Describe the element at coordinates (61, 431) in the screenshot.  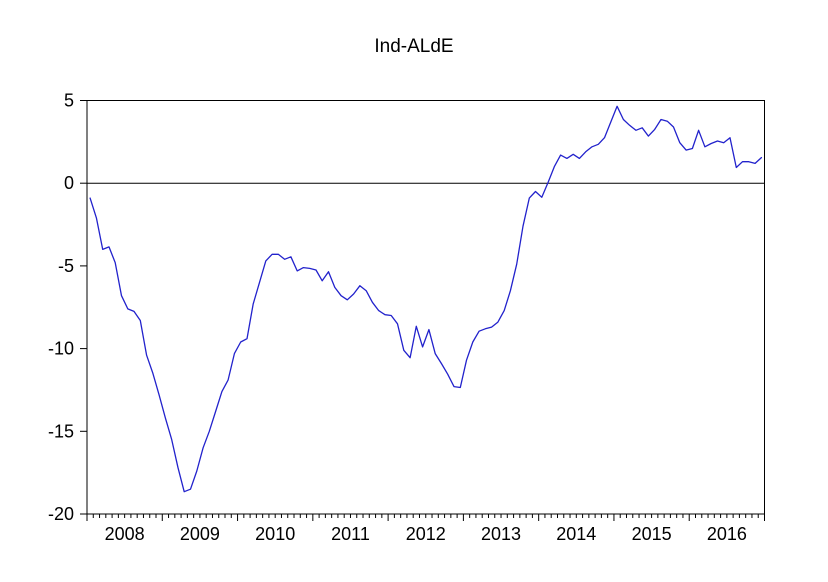
I see `y-tick-label: -15` at that location.